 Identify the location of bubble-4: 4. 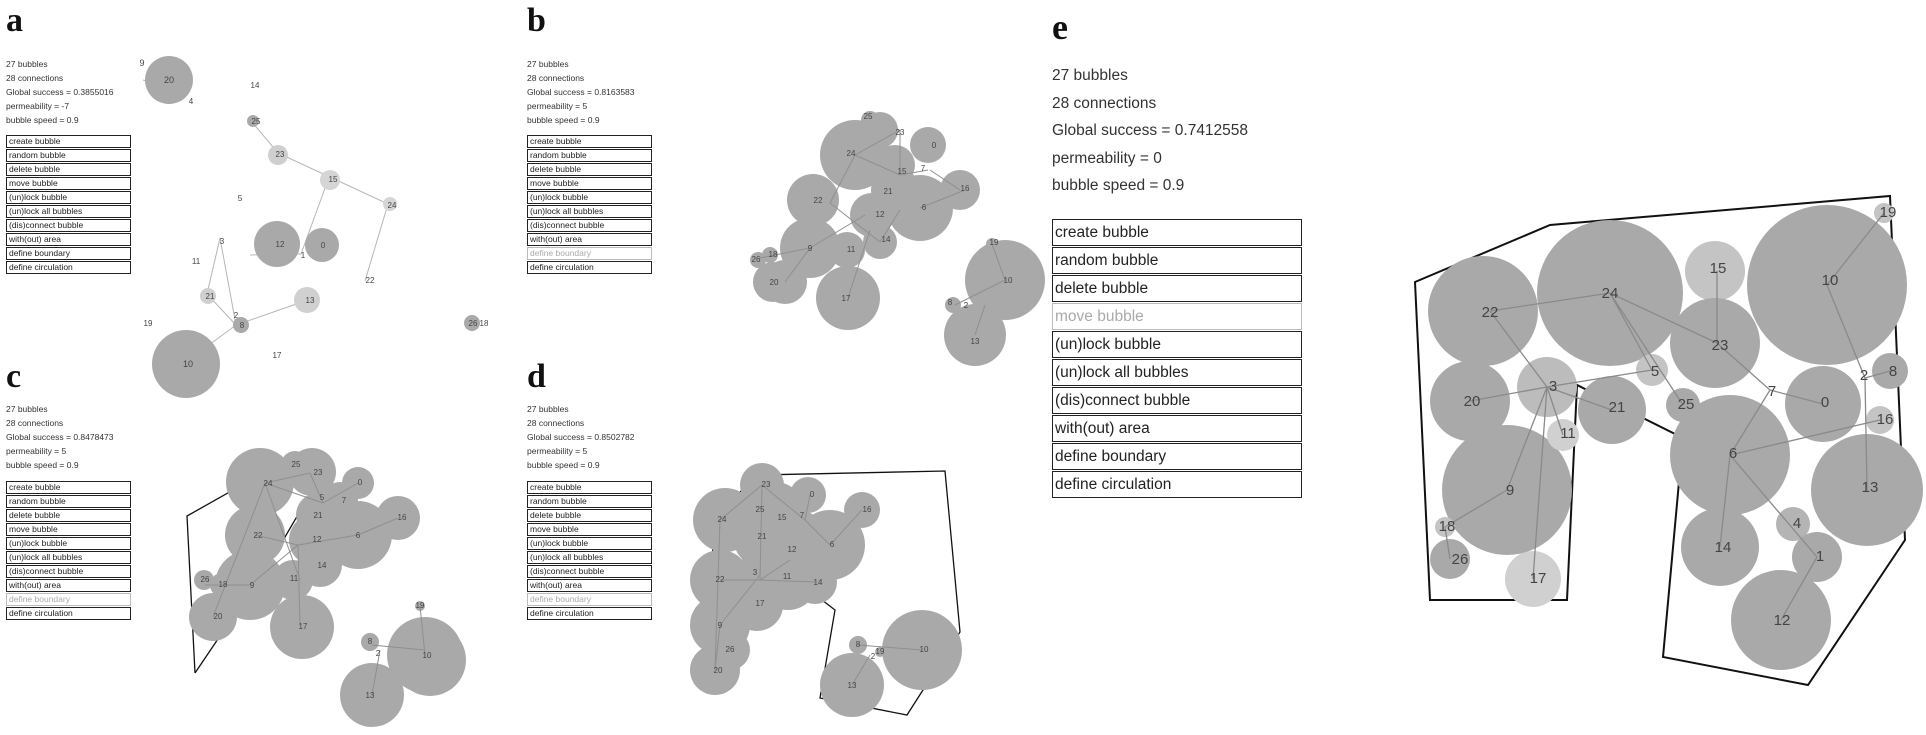
(1797, 523).